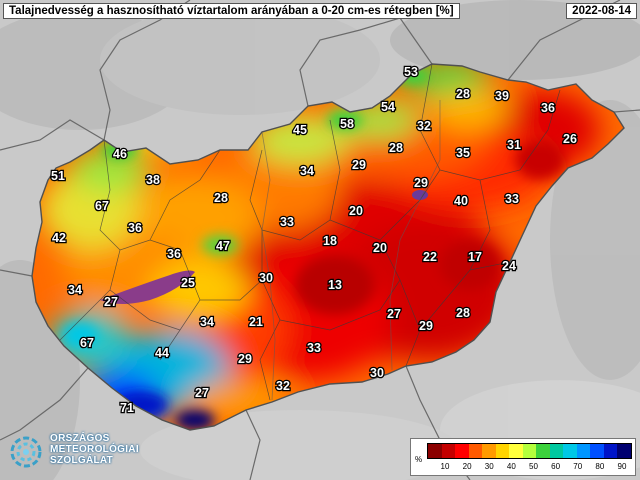  I want to click on station-value-2: 39, so click(502, 96).